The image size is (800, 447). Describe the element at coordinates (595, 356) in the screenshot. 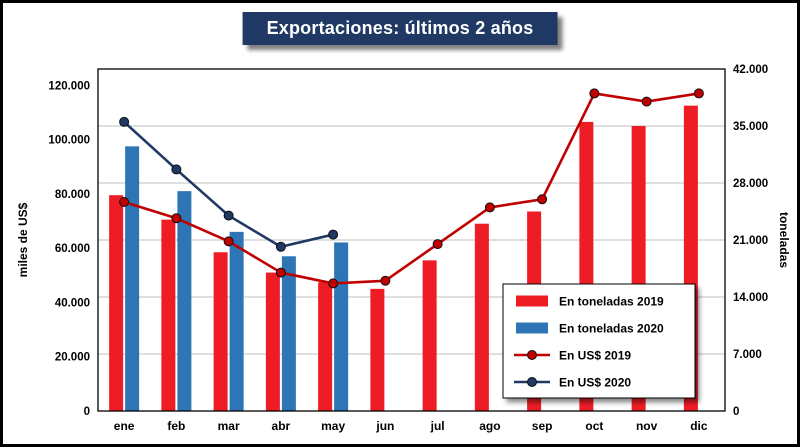

I see `legend-label: En US$ 2019` at that location.